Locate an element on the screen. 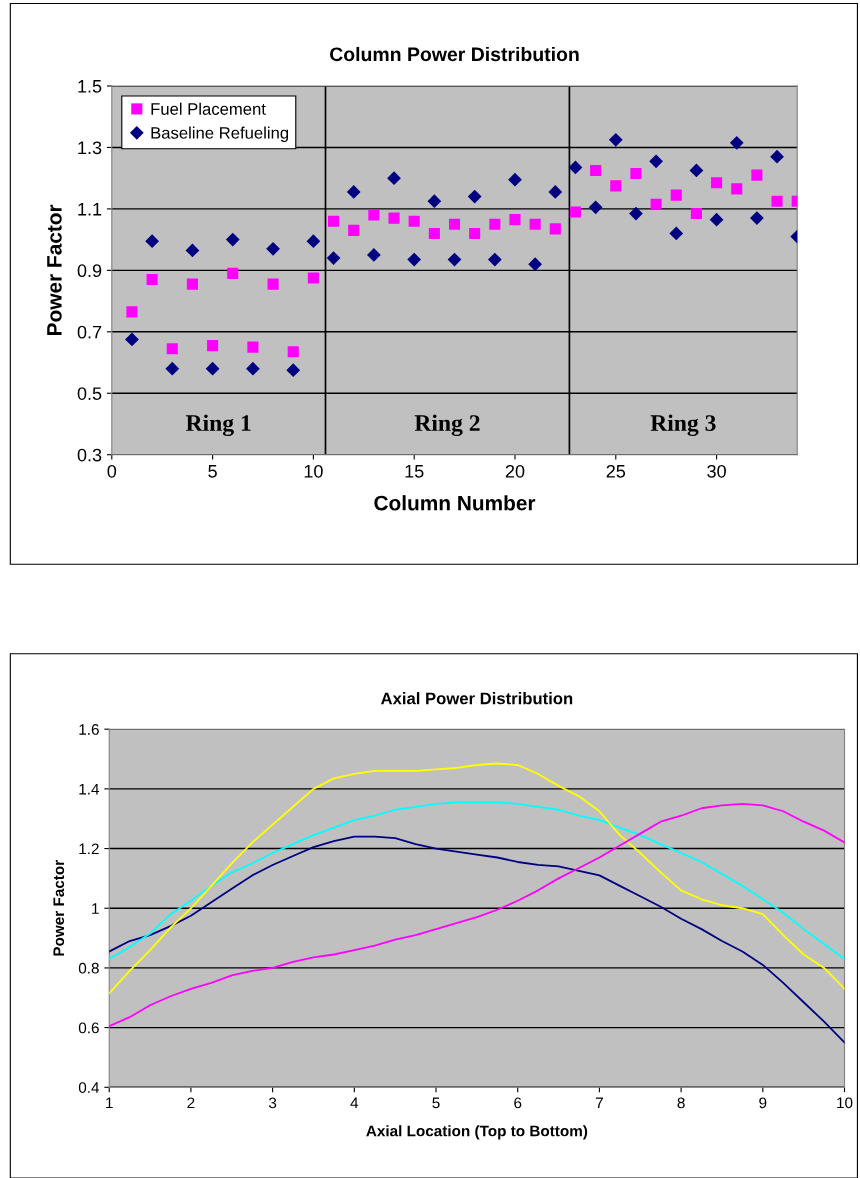  y-tick-label: 1.1 is located at coordinates (90, 209).